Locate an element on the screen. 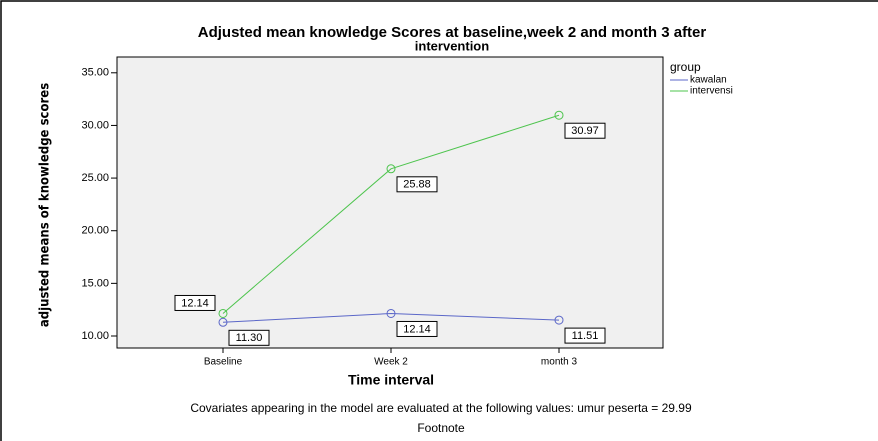  value-label: 30.97 is located at coordinates (585, 131).